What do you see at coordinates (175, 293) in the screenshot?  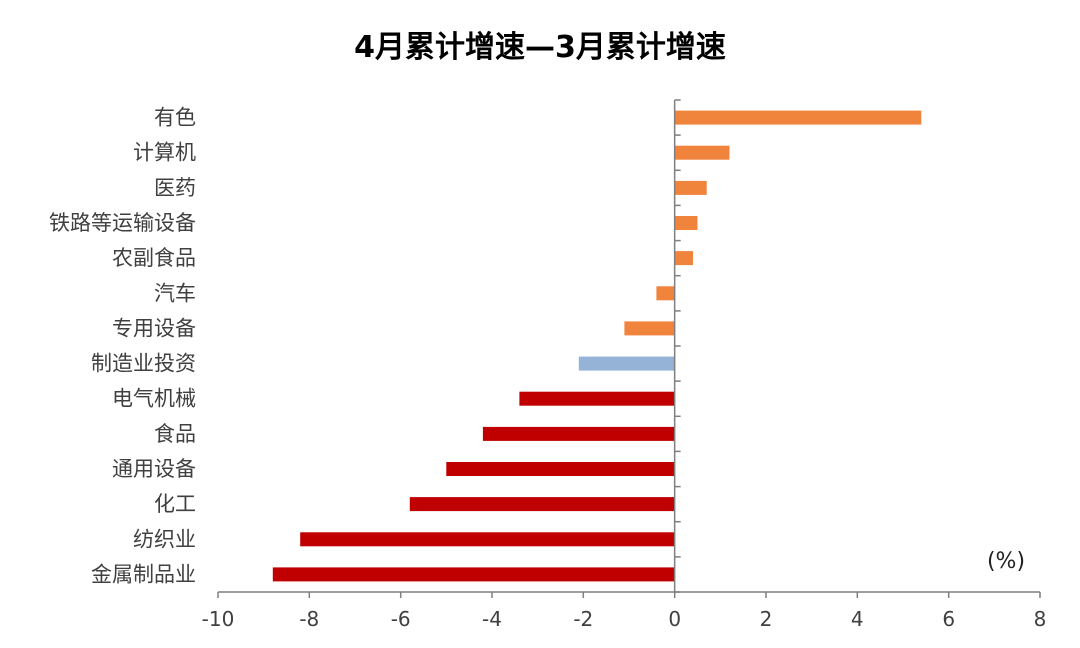 I see `category-label-5: 汽车` at bounding box center [175, 293].